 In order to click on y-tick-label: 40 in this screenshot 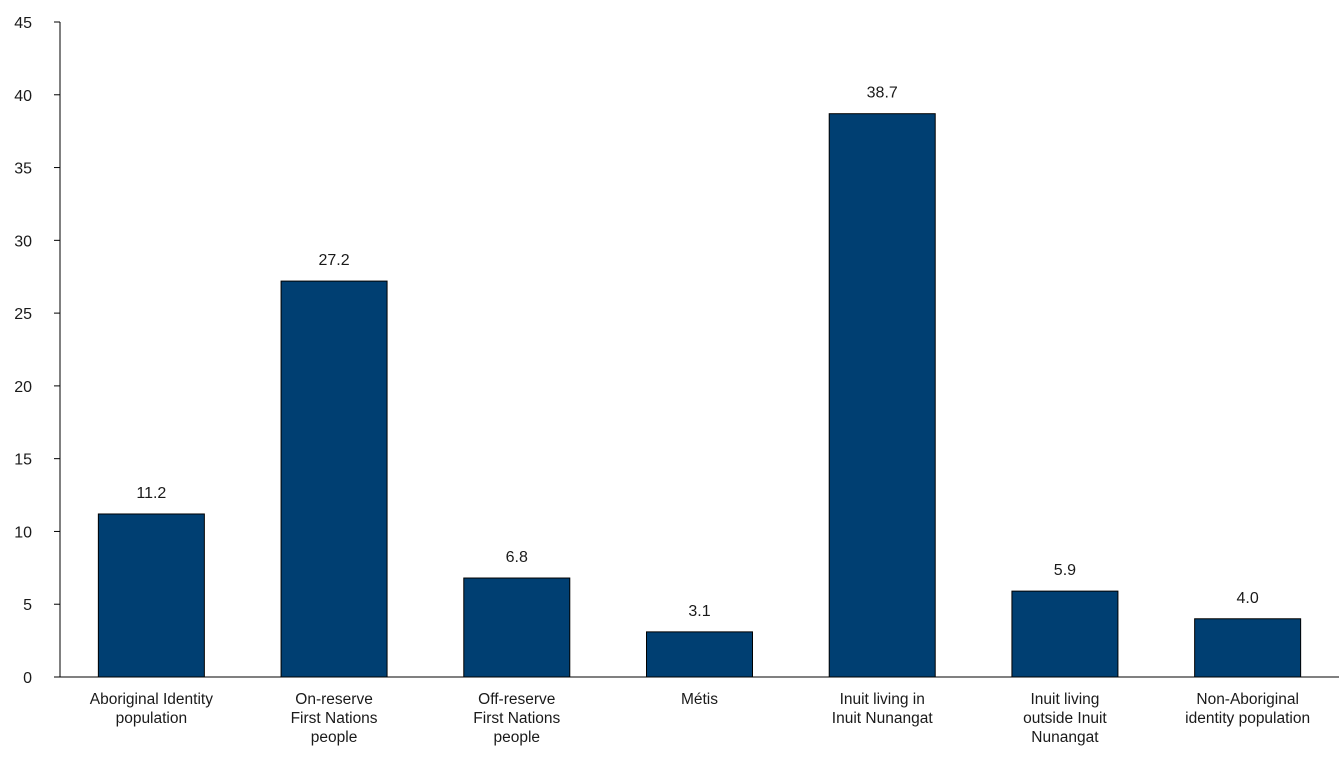, I will do `click(23, 96)`.